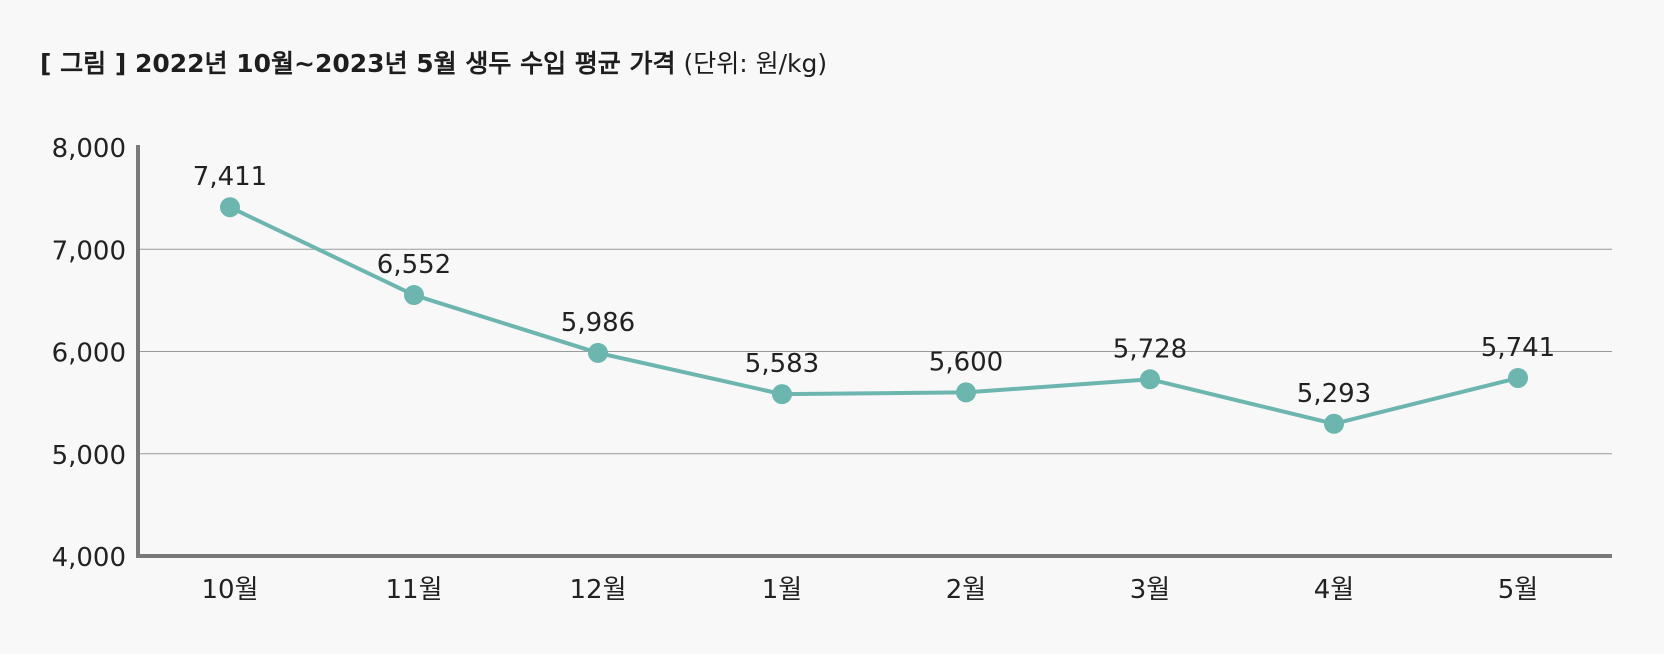 The height and width of the screenshot is (654, 1664). What do you see at coordinates (966, 590) in the screenshot?
I see `x-tick-label-4: 2월` at bounding box center [966, 590].